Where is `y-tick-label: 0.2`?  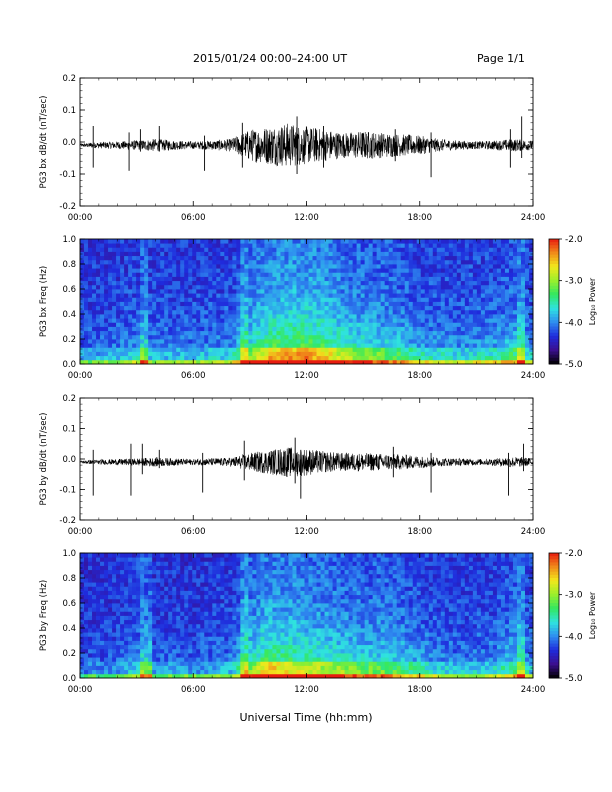
y-tick-label: 0.2 is located at coordinates (69, 79).